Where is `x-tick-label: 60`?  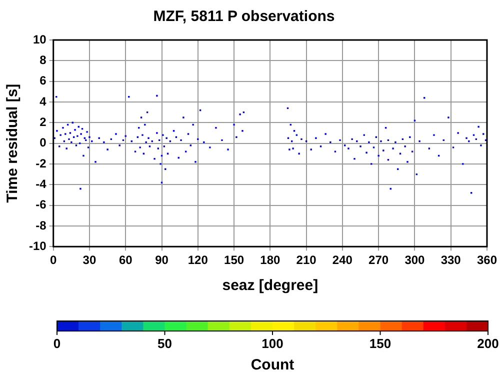
x-tick-label: 60 is located at coordinates (125, 260).